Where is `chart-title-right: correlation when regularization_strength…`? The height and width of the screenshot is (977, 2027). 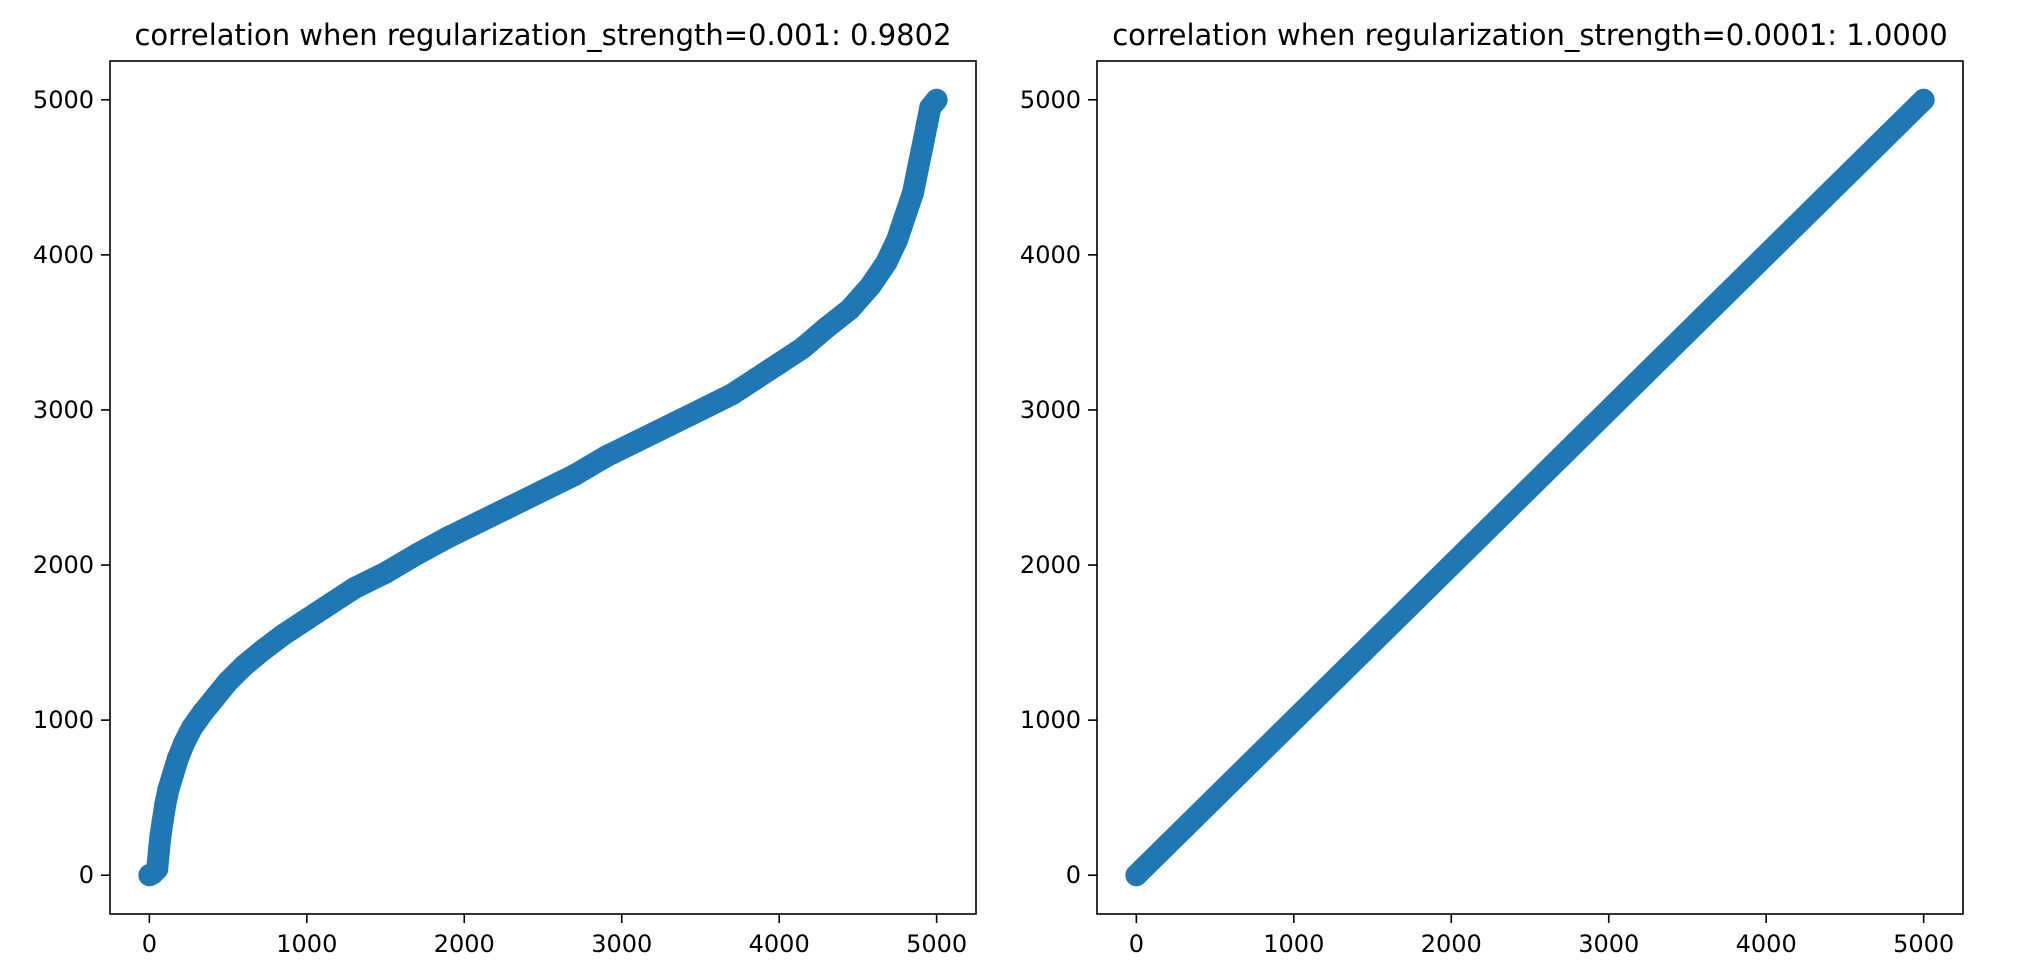
chart-title-right: correlation when regularization_strength… is located at coordinates (1530, 35).